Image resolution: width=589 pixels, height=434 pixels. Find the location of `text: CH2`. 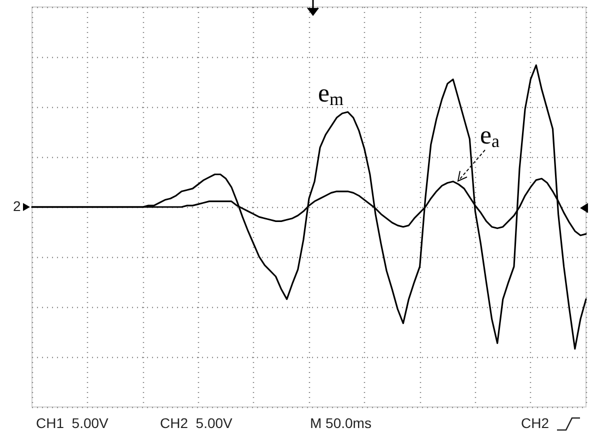

text: CH2 is located at coordinates (535, 423).